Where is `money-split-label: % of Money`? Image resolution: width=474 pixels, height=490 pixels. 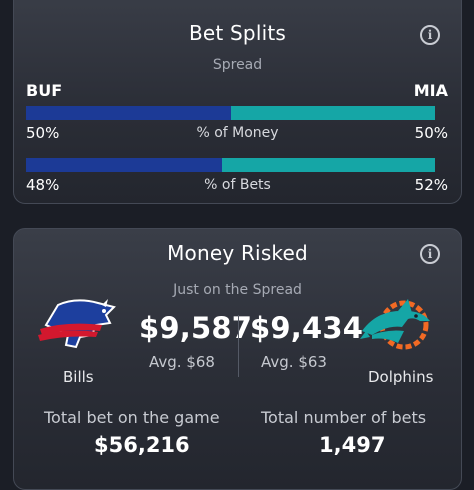
money-split-label: % of Money is located at coordinates (237, 133).